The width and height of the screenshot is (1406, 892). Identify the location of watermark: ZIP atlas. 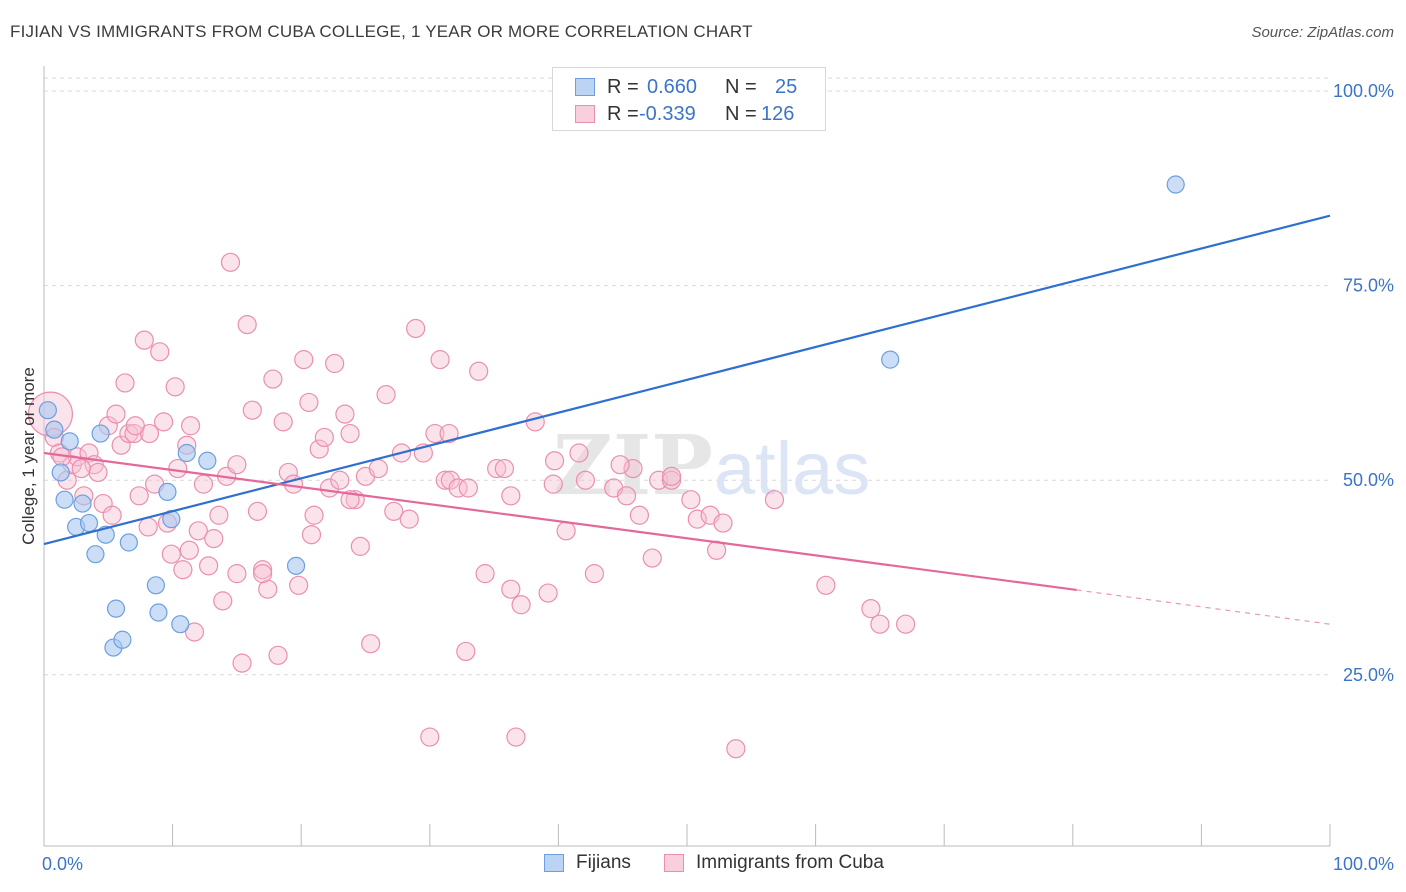
(711, 466).